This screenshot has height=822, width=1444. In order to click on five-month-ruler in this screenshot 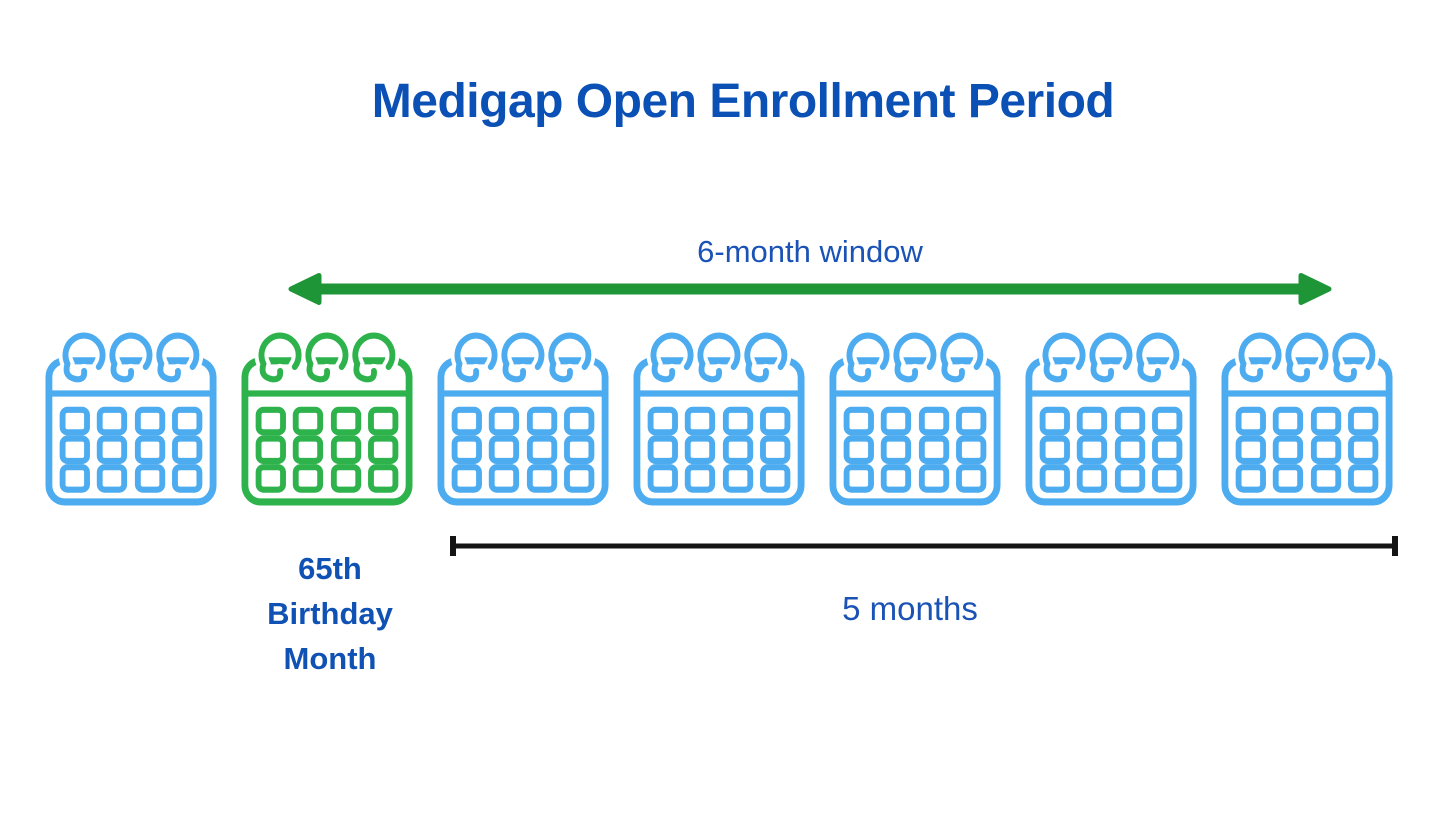, I will do `click(924, 546)`.